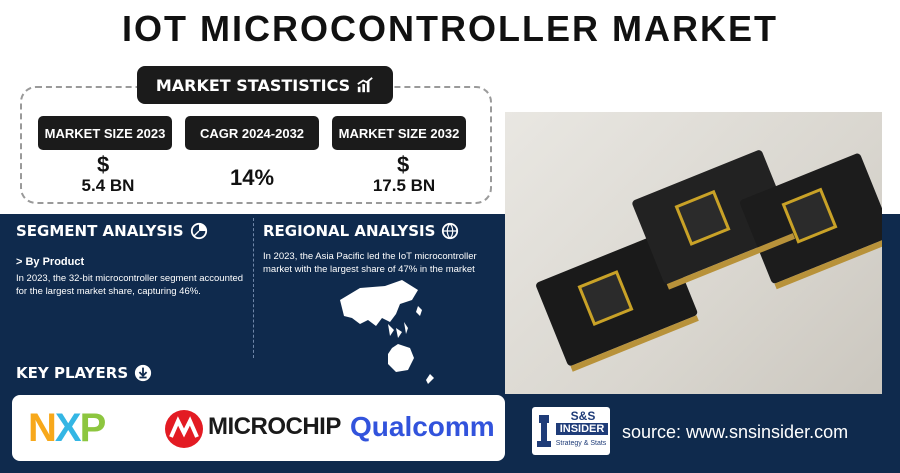 This screenshot has height=473, width=900. Describe the element at coordinates (422, 426) in the screenshot. I see `qualcomm-logo: Qualcomm` at that location.